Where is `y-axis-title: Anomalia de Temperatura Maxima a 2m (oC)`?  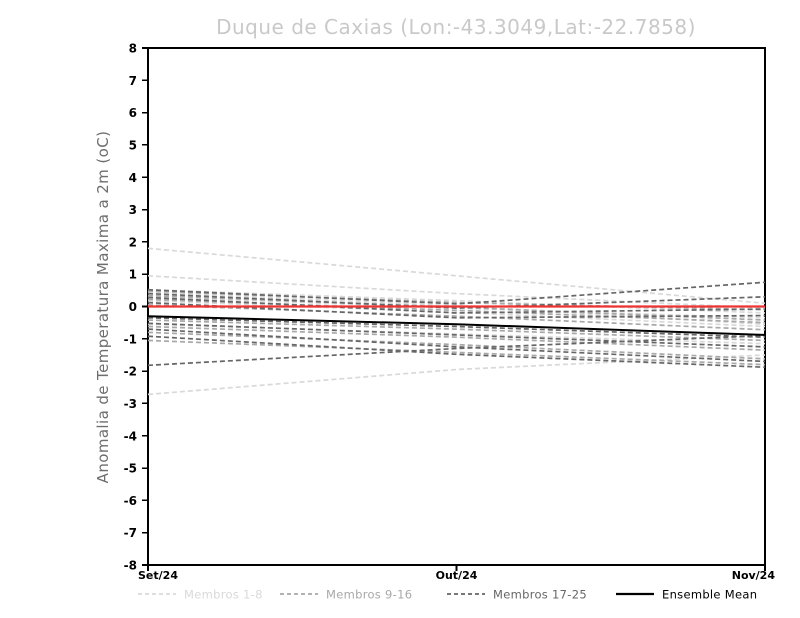 y-axis-title: Anomalia de Temperatura Maxima a 2m (oC) is located at coordinates (103, 307).